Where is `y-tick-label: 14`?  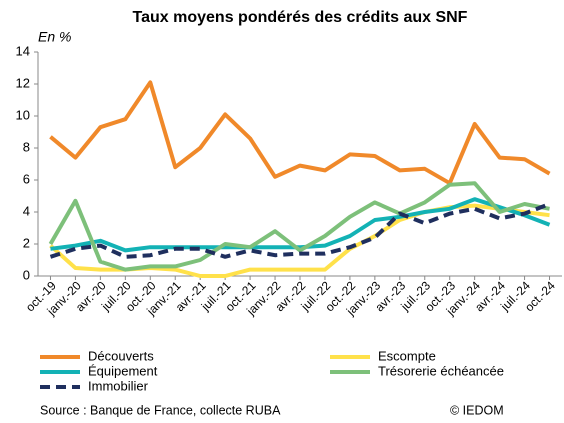 y-tick-label: 14 is located at coordinates (23, 50).